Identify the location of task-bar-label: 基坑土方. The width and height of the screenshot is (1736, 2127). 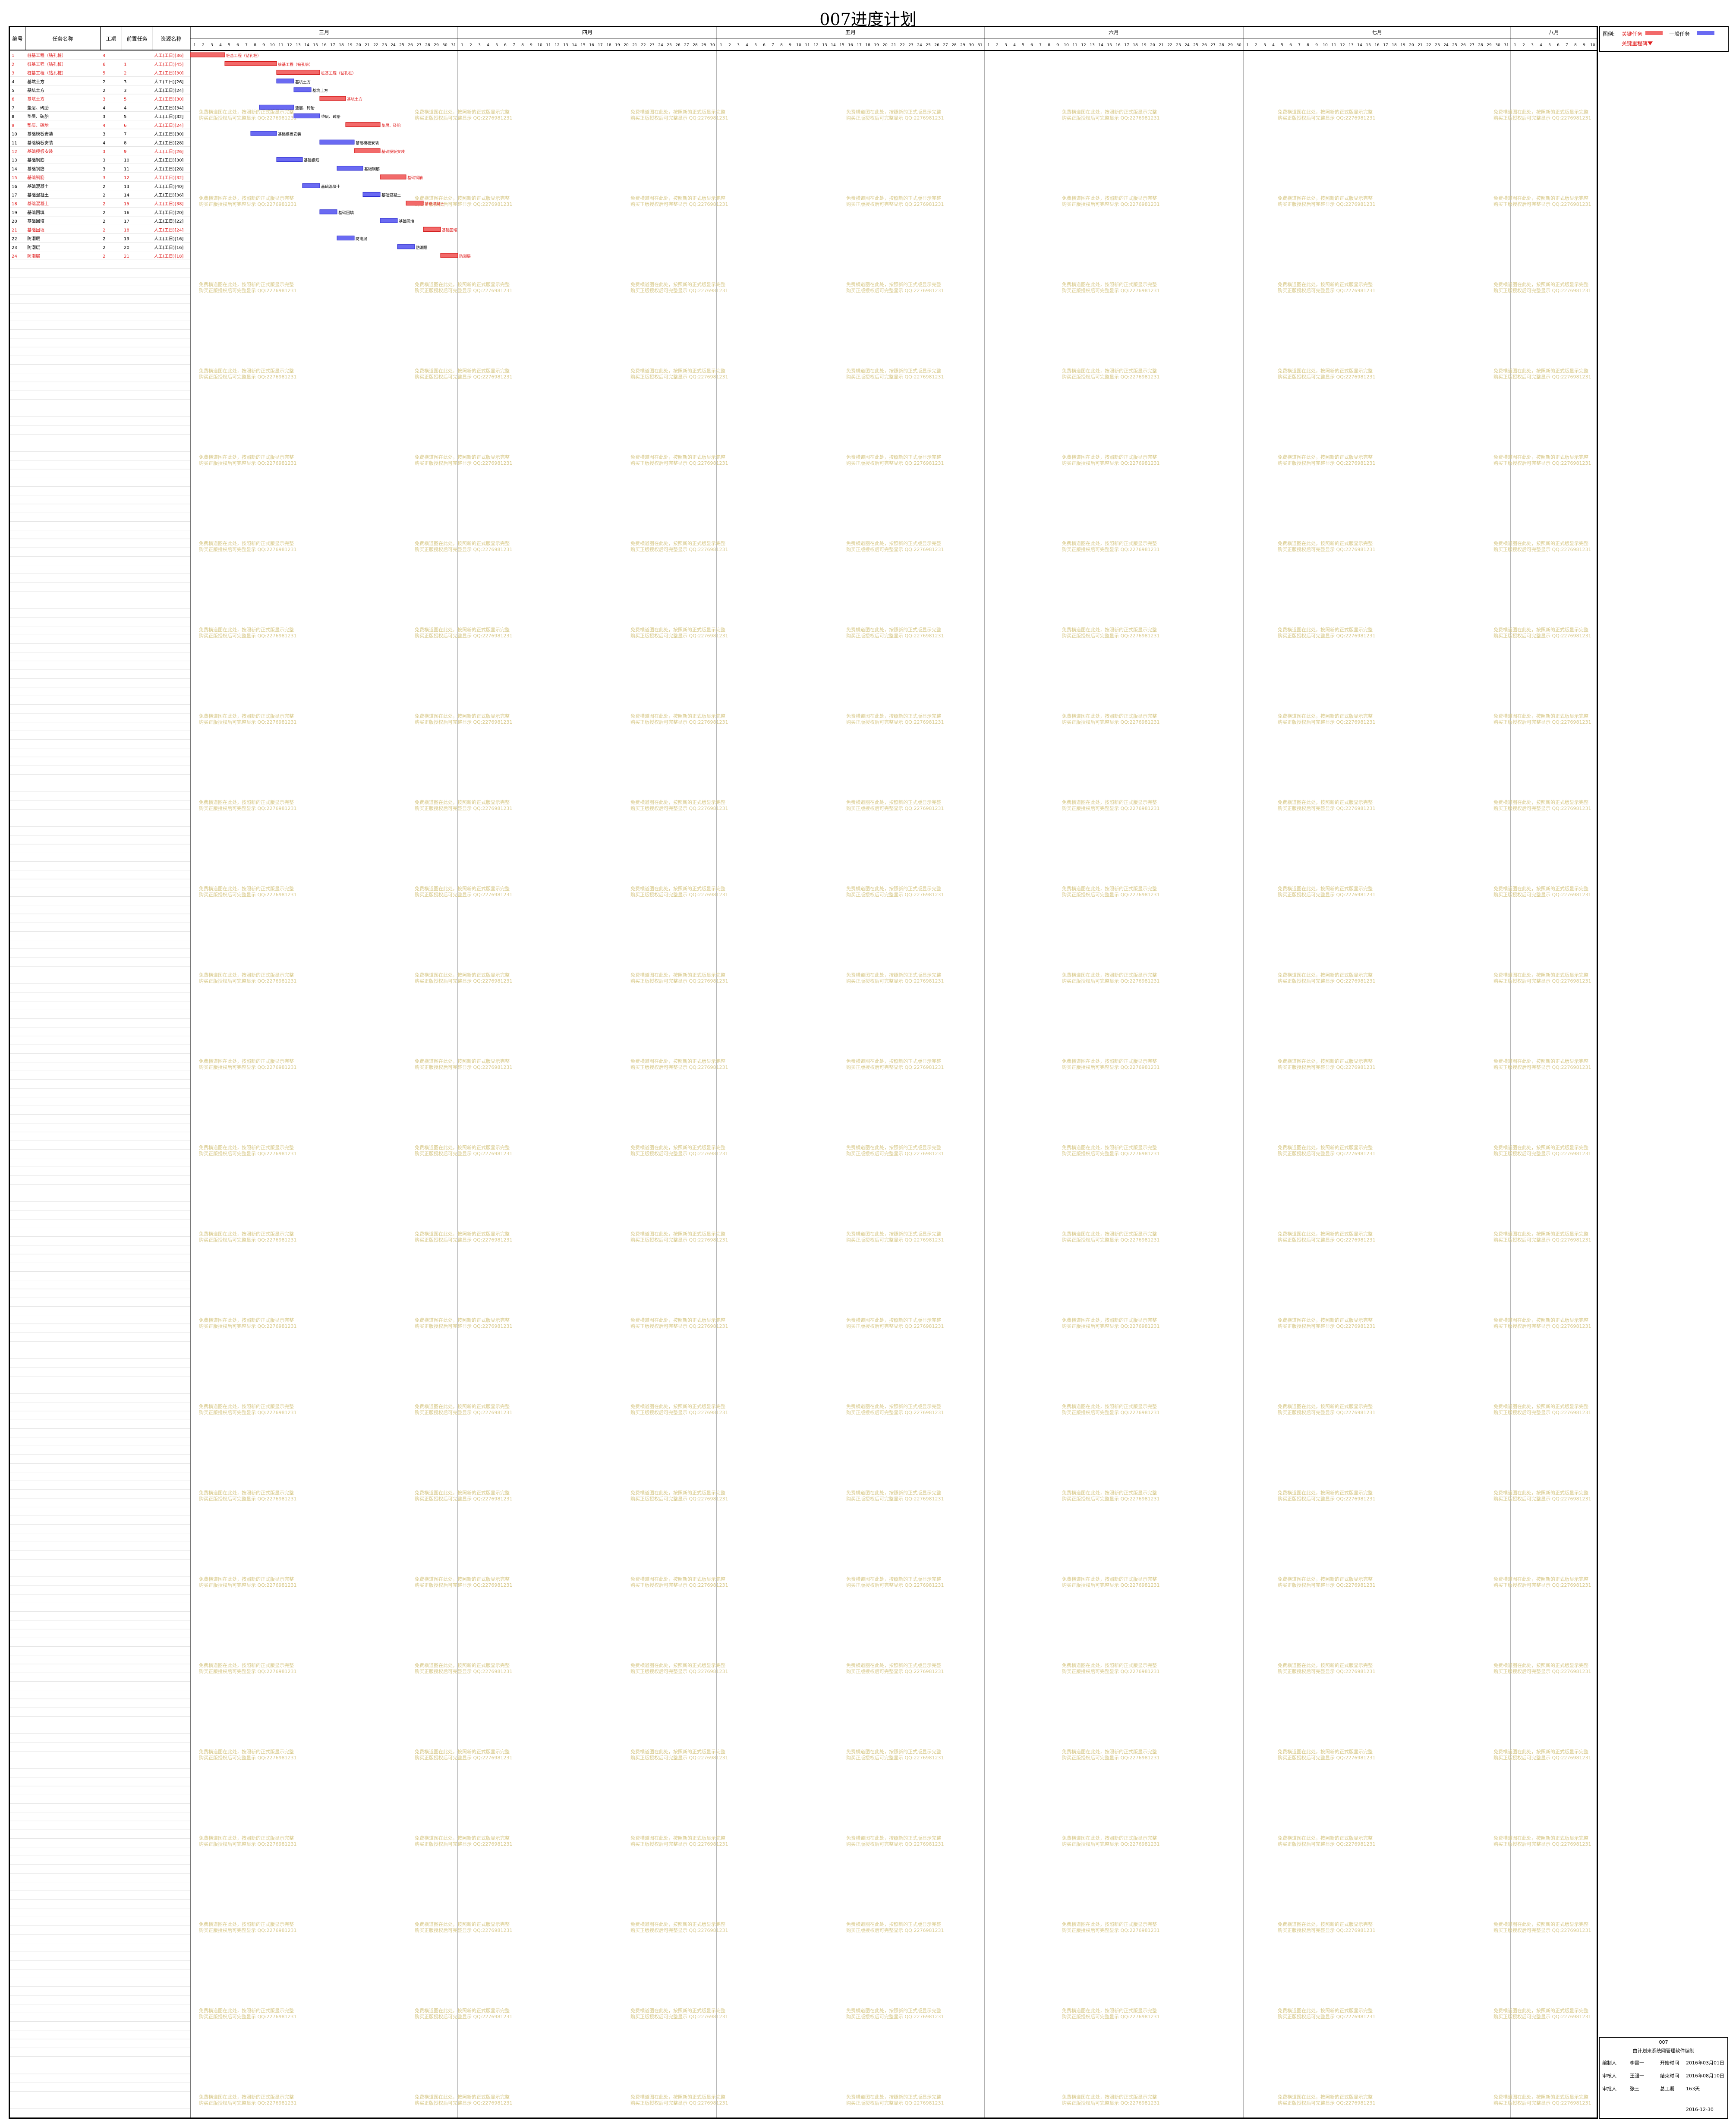
(320, 91).